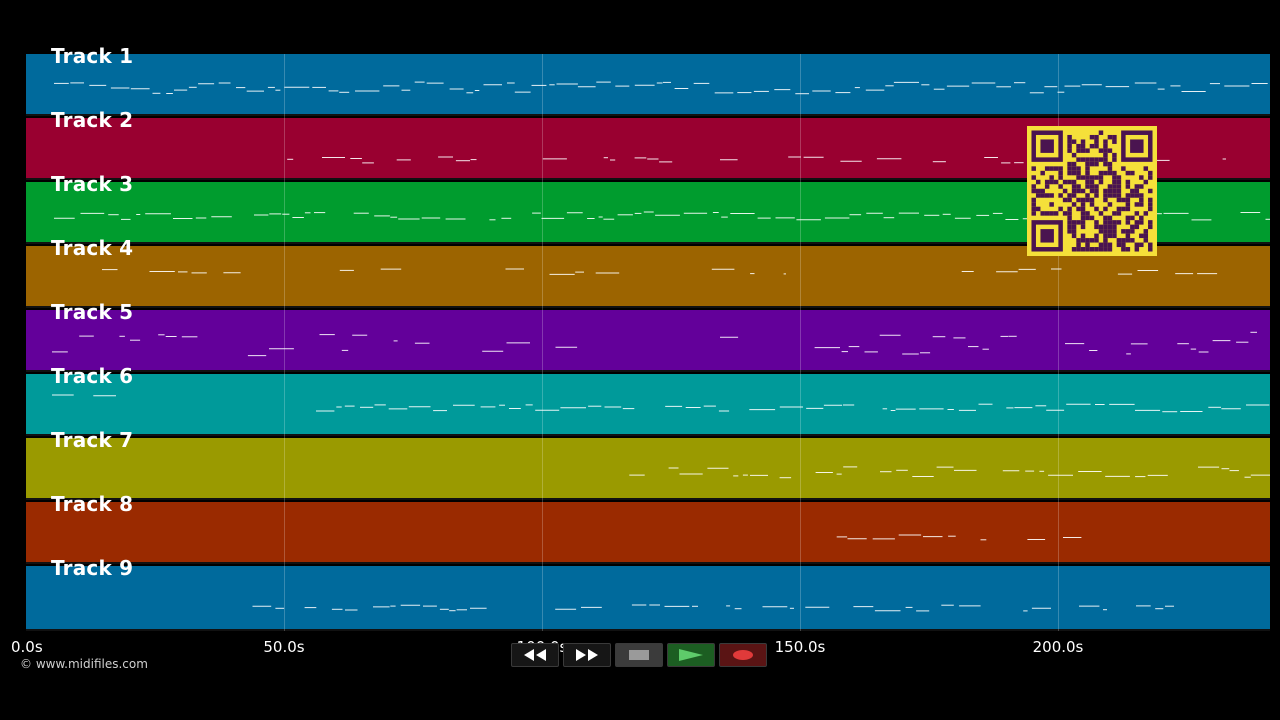 The width and height of the screenshot is (1280, 720). Describe the element at coordinates (92, 120) in the screenshot. I see `track-label: Track 2` at that location.